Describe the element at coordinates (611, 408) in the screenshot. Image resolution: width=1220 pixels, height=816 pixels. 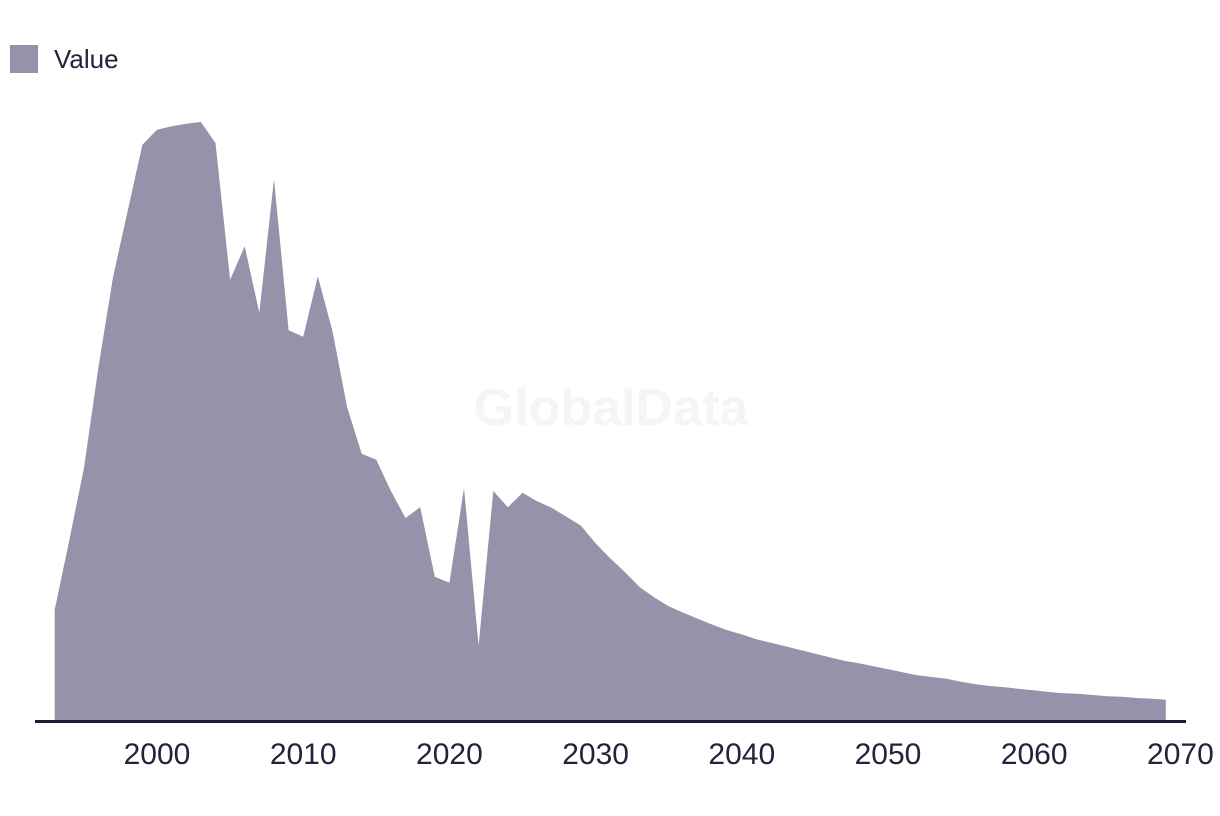
I see `watermark: GlobalData` at that location.